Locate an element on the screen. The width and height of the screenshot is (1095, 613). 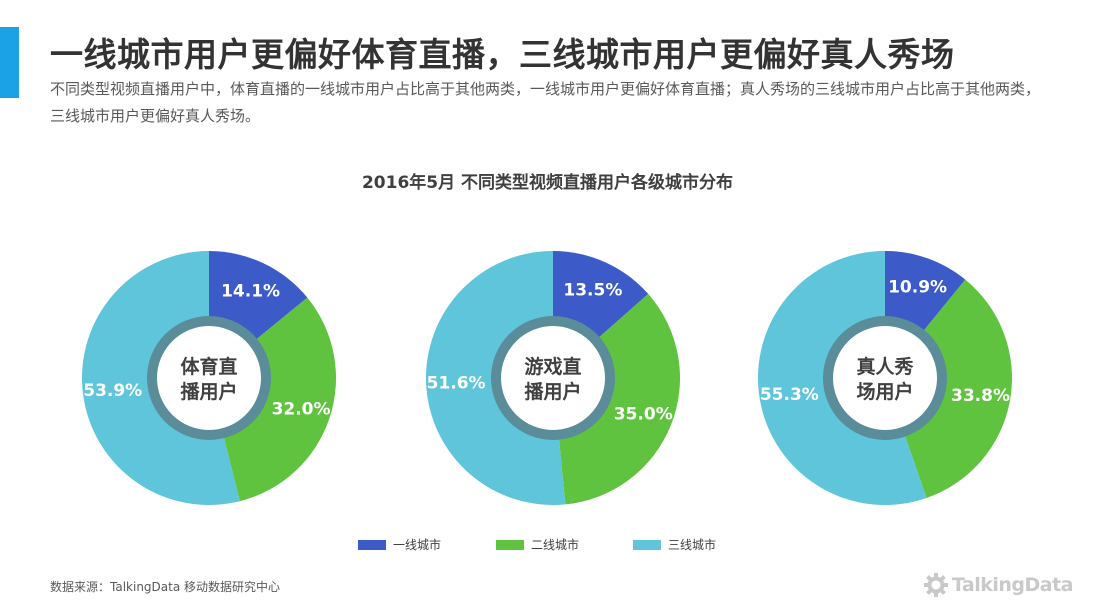
legend-item-tier1: 一线城市 is located at coordinates (399, 544).